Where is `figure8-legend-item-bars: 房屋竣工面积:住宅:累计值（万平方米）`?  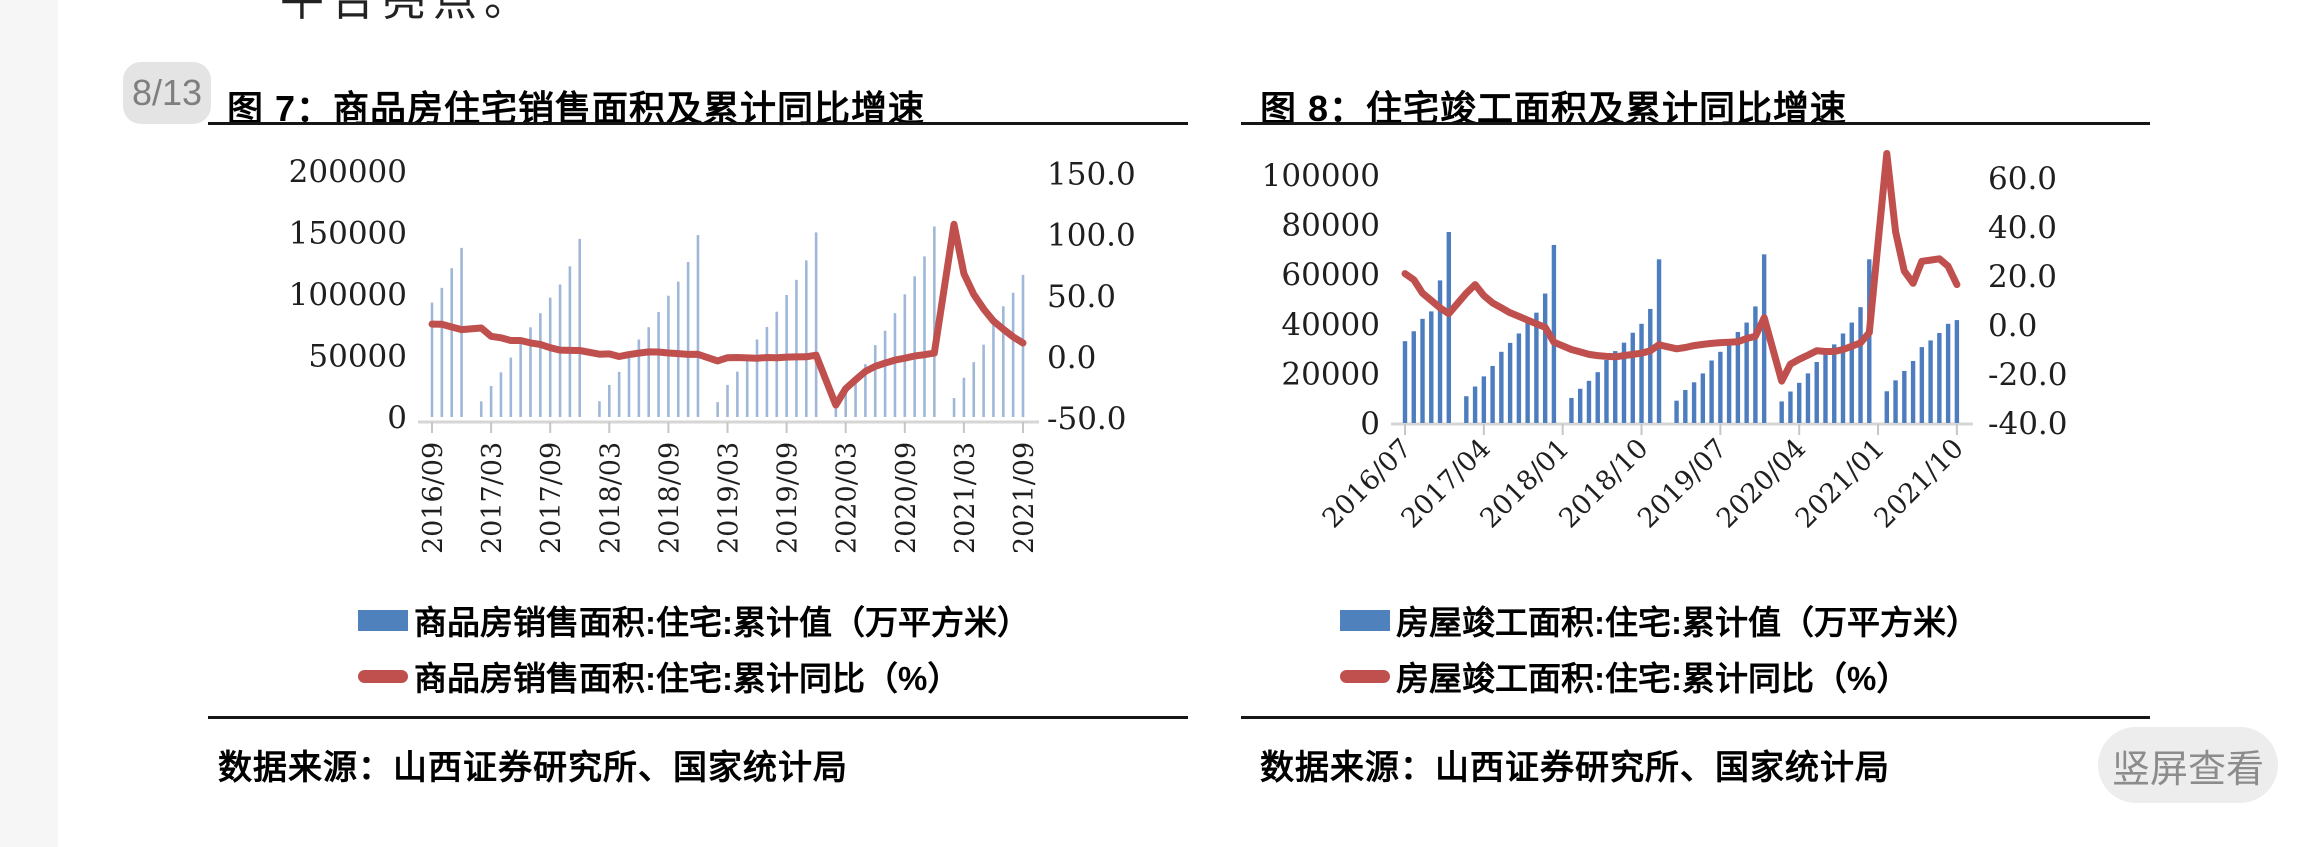
figure8-legend-item-bars: 房屋竣工面积:住宅:累计值（万平方米） is located at coordinates (1659, 620).